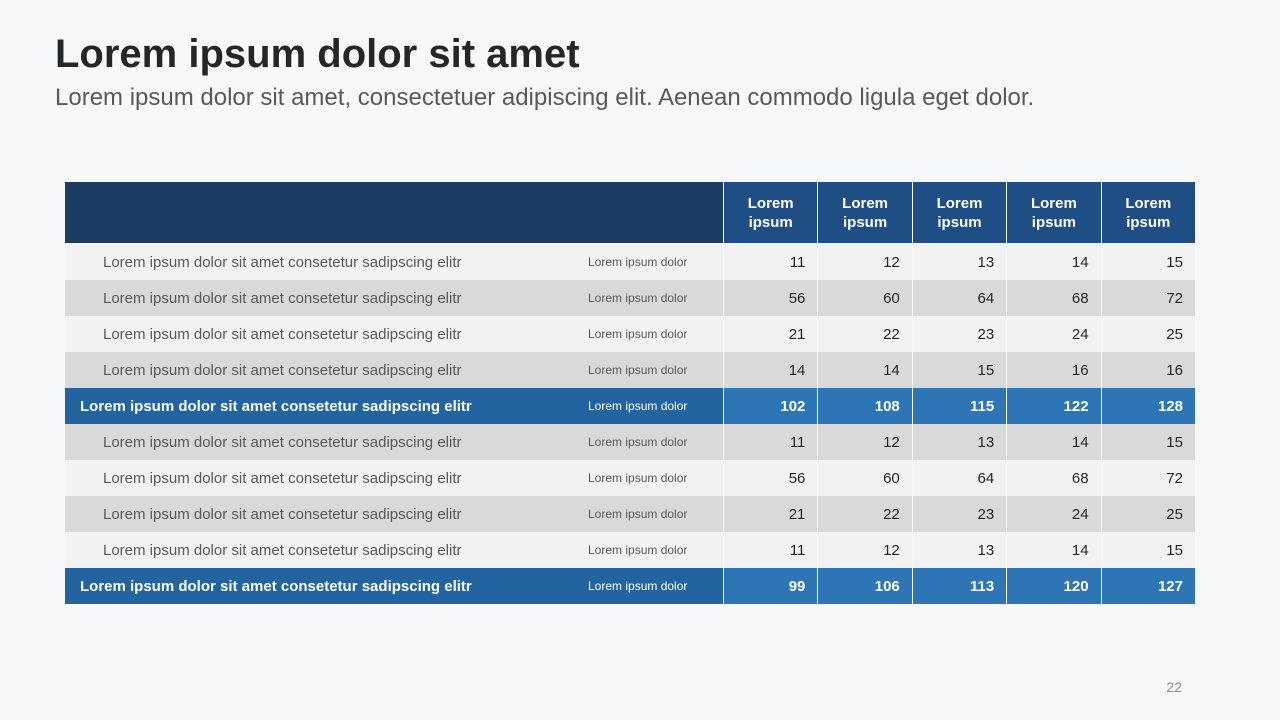 Image resolution: width=1280 pixels, height=720 pixels. Describe the element at coordinates (1054, 406) in the screenshot. I see `value-cell: 122` at that location.